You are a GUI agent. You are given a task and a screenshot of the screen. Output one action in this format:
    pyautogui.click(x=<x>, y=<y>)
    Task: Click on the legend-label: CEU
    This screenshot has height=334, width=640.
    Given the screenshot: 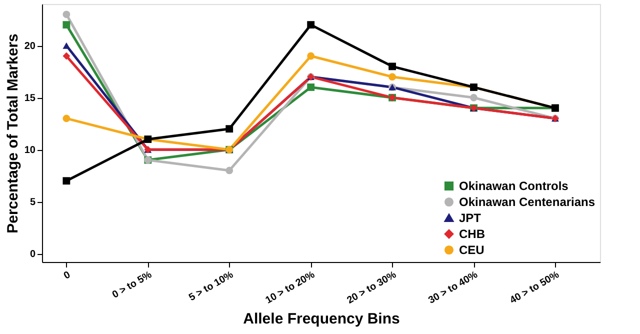 What is the action you would take?
    pyautogui.click(x=471, y=250)
    